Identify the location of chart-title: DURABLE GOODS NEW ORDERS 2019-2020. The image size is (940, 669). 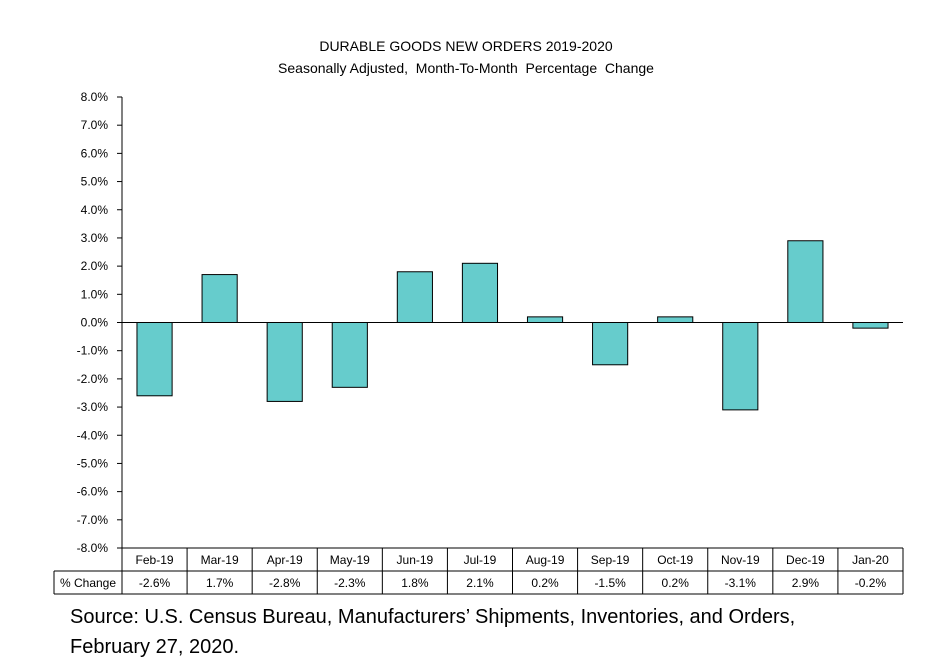
(466, 46).